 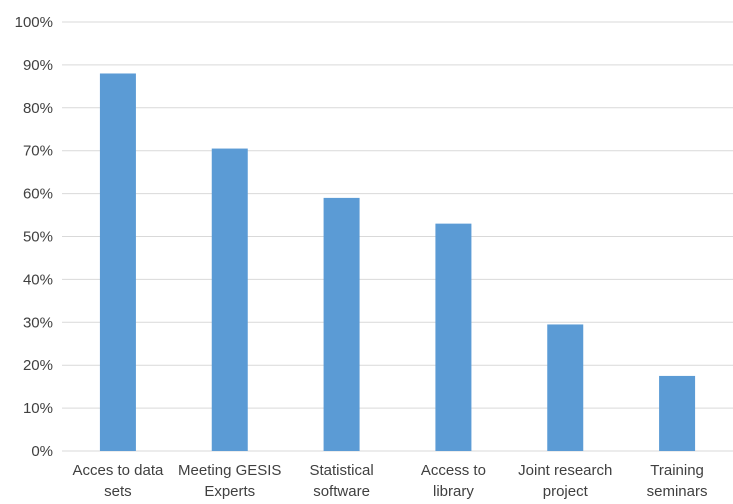 What do you see at coordinates (38, 408) in the screenshot?
I see `y-tick-label: 10%` at bounding box center [38, 408].